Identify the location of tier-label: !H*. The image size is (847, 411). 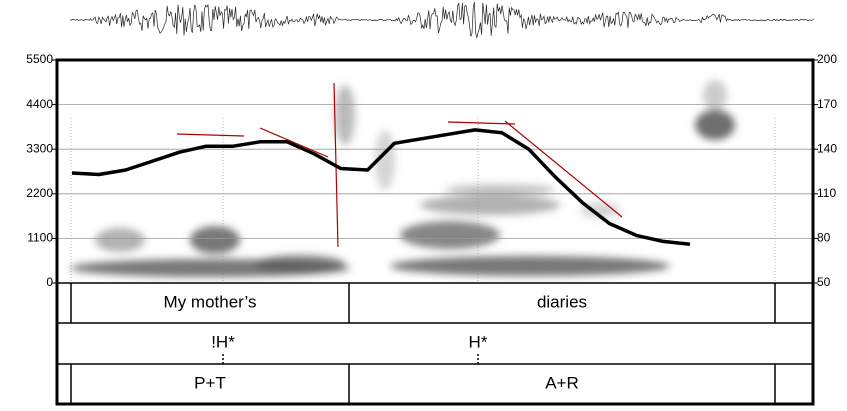
(223, 341).